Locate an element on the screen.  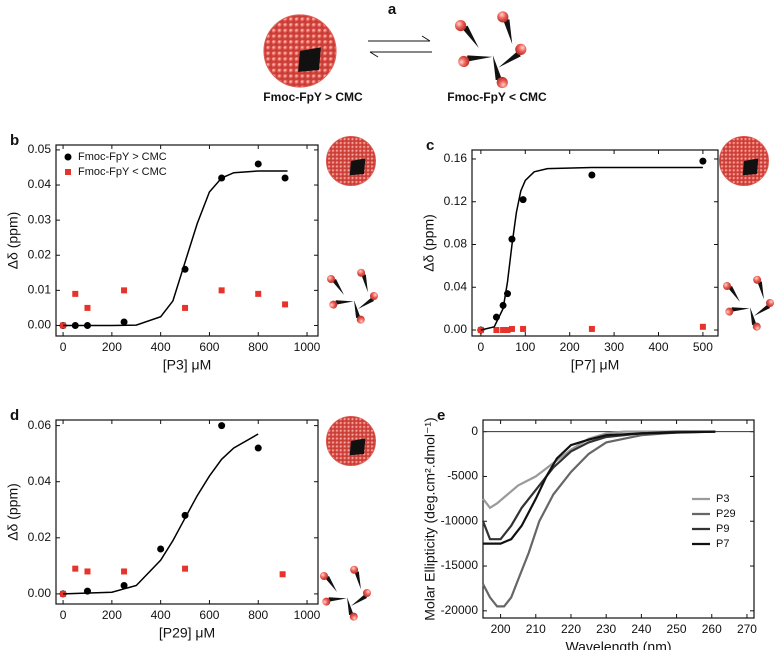
y-tick-label: -5000 is located at coordinates (462, 476).